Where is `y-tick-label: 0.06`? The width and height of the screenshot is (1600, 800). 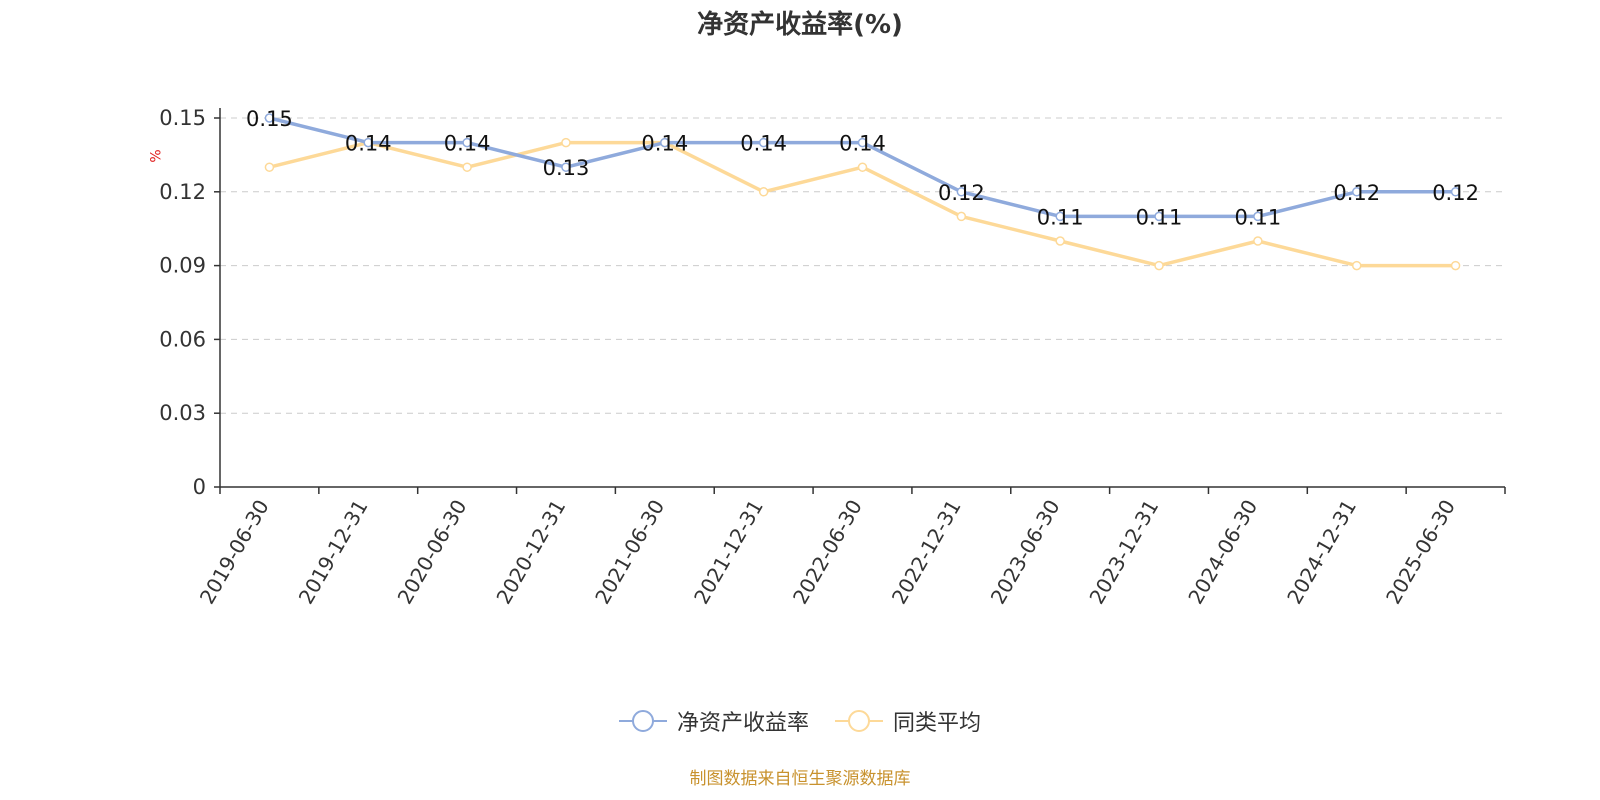
y-tick-label: 0.06 is located at coordinates (182, 339).